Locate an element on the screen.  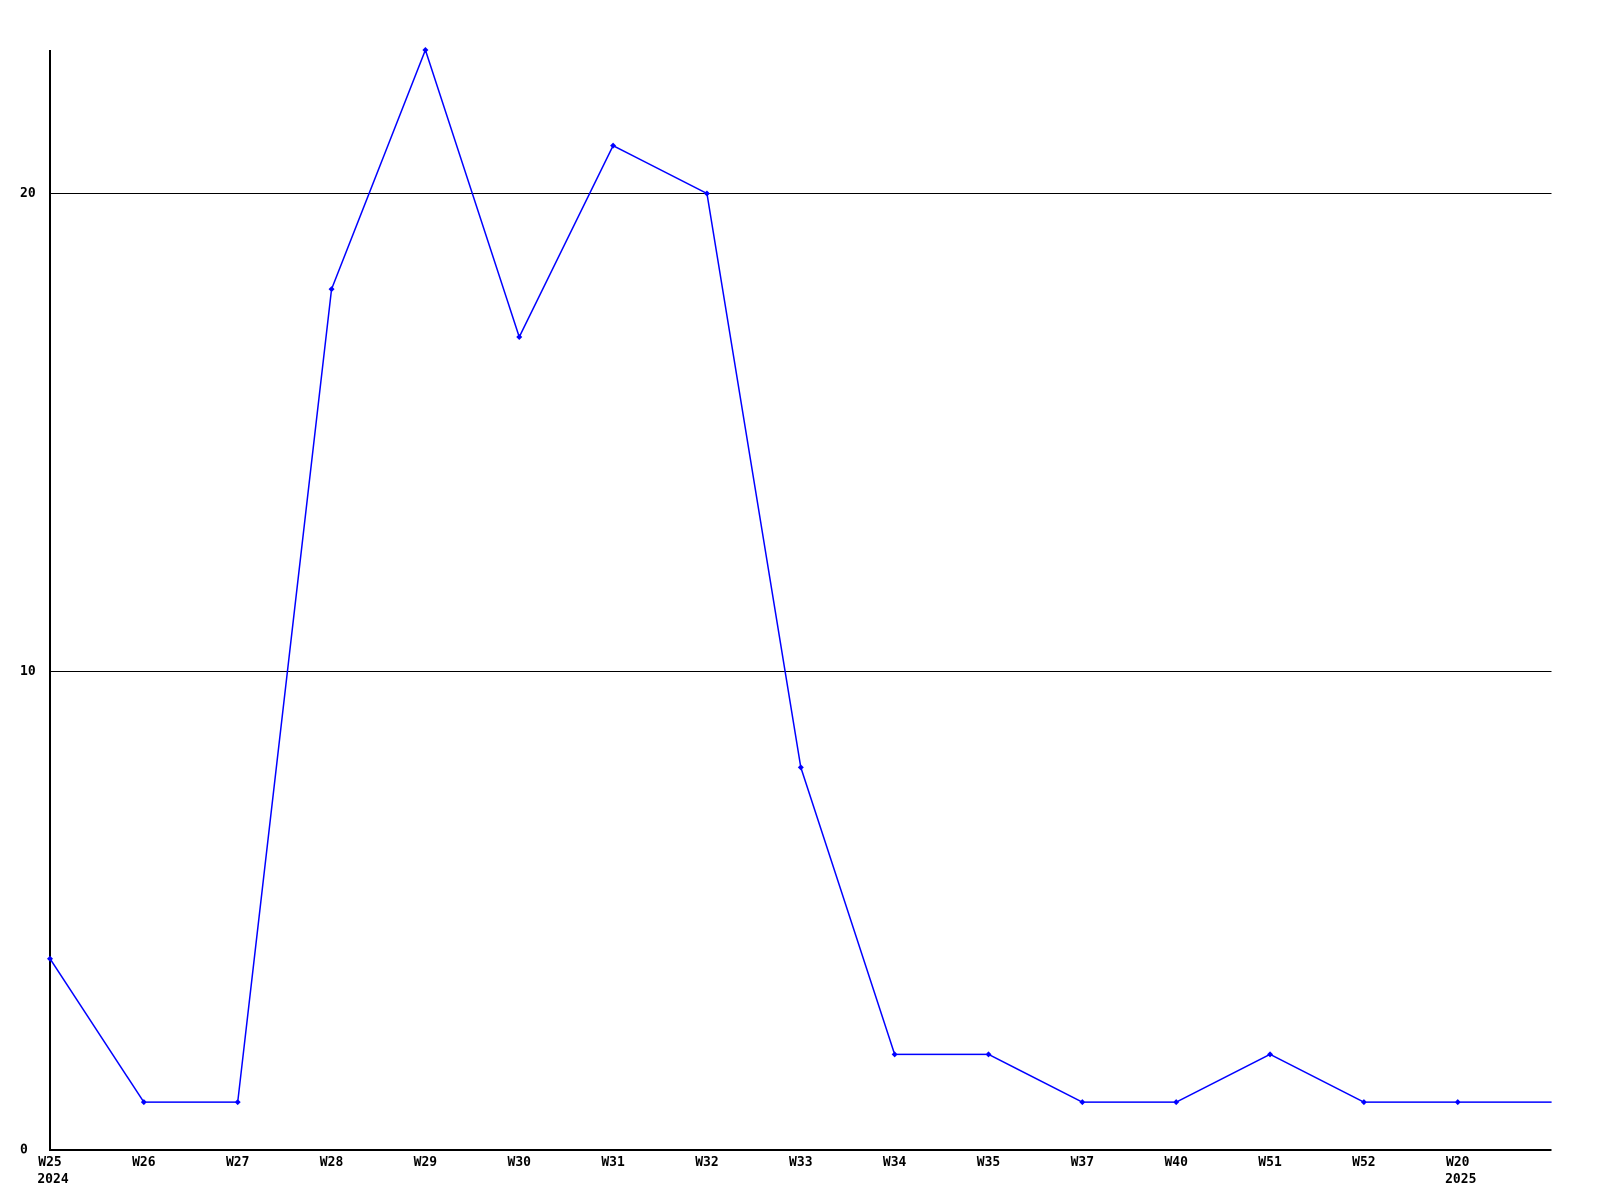
y-tick-label-10: 10 is located at coordinates (28, 671).